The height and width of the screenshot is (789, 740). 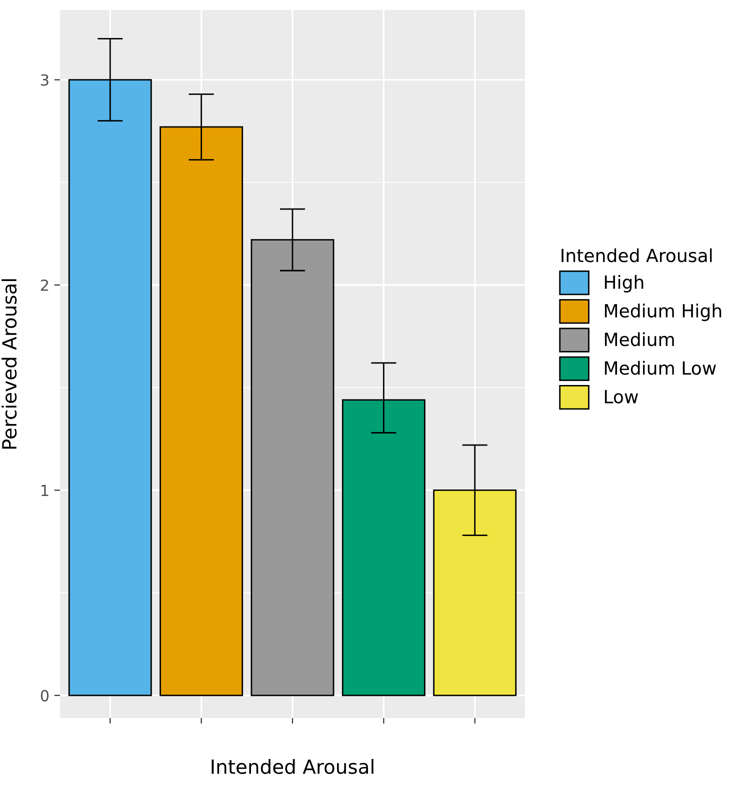 I want to click on legend-title: Intended Arousal, so click(x=637, y=255).